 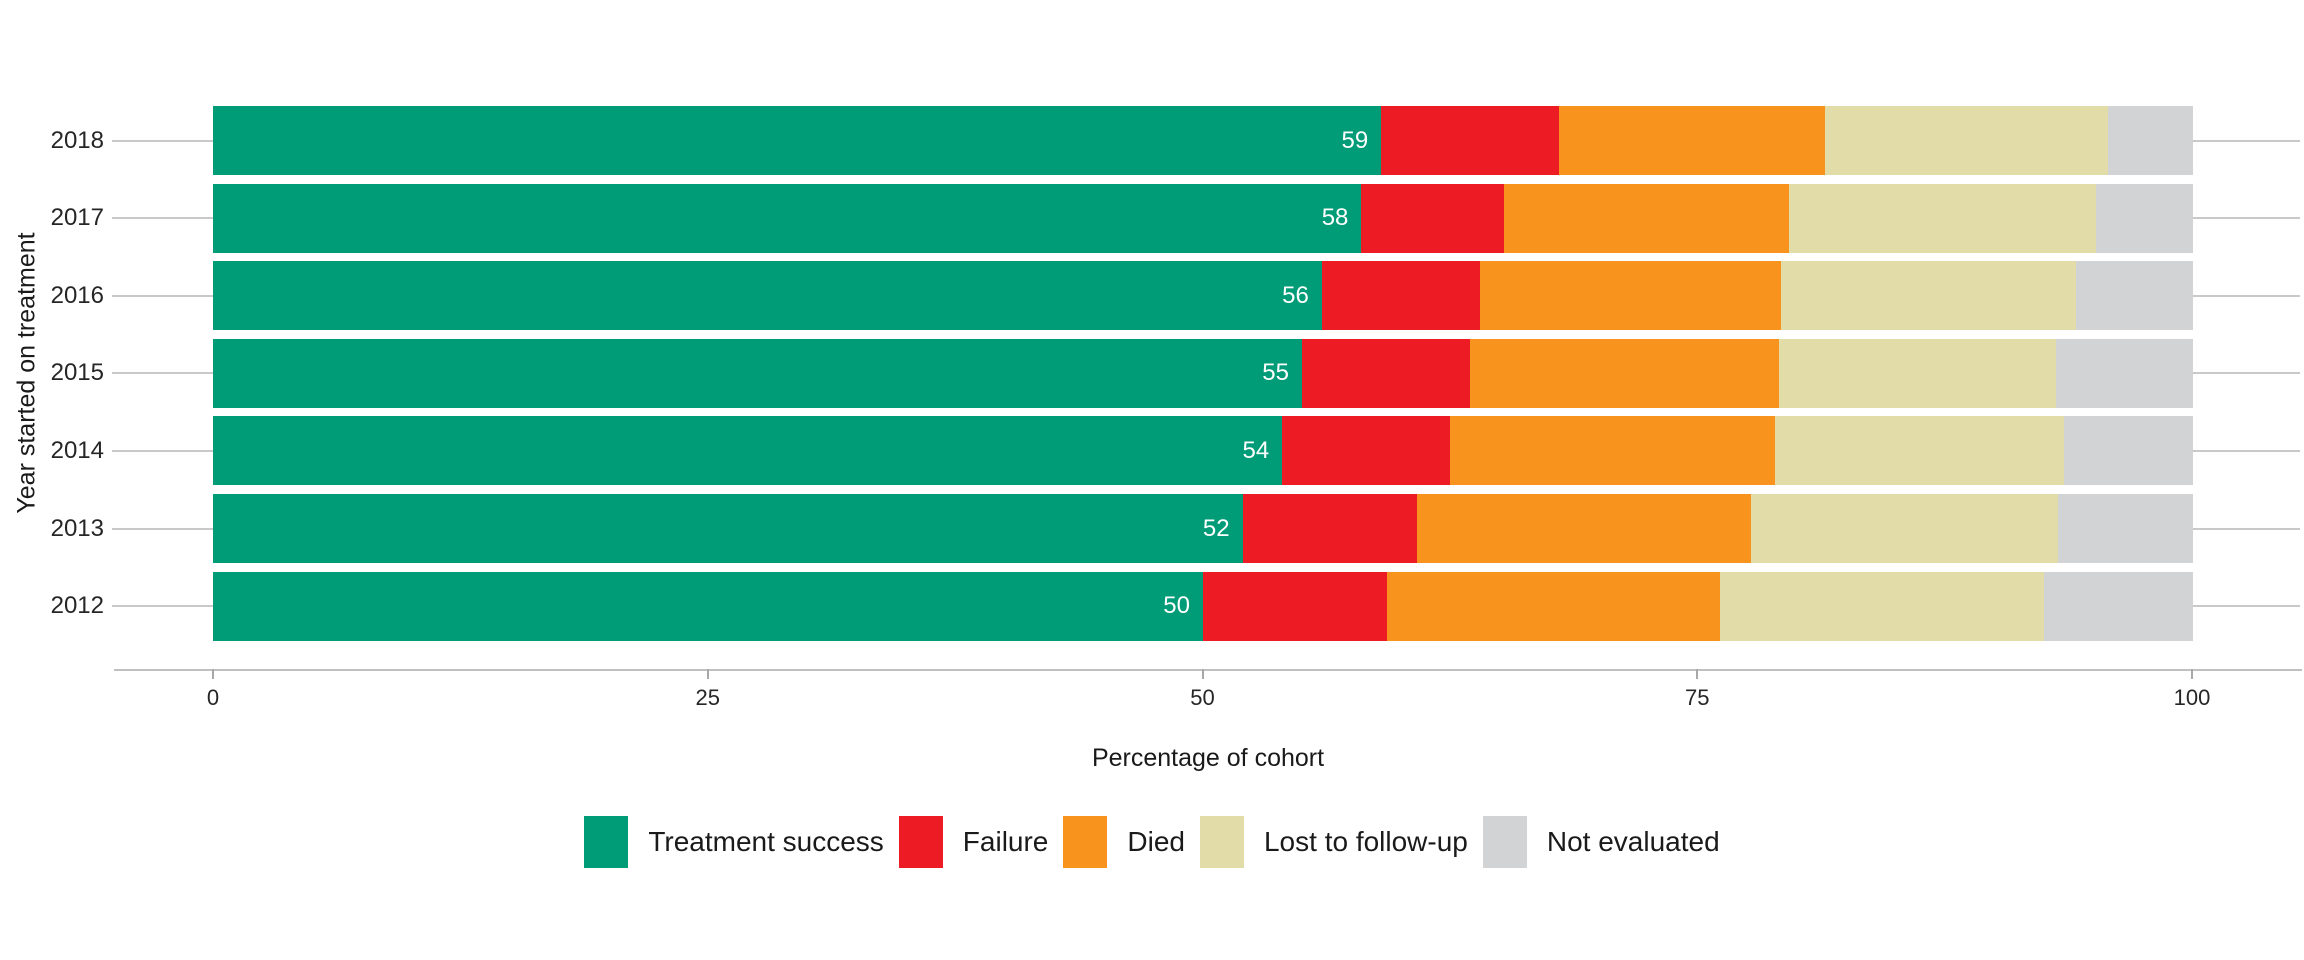 What do you see at coordinates (2192, 697) in the screenshot?
I see `x-tick-label: 100` at bounding box center [2192, 697].